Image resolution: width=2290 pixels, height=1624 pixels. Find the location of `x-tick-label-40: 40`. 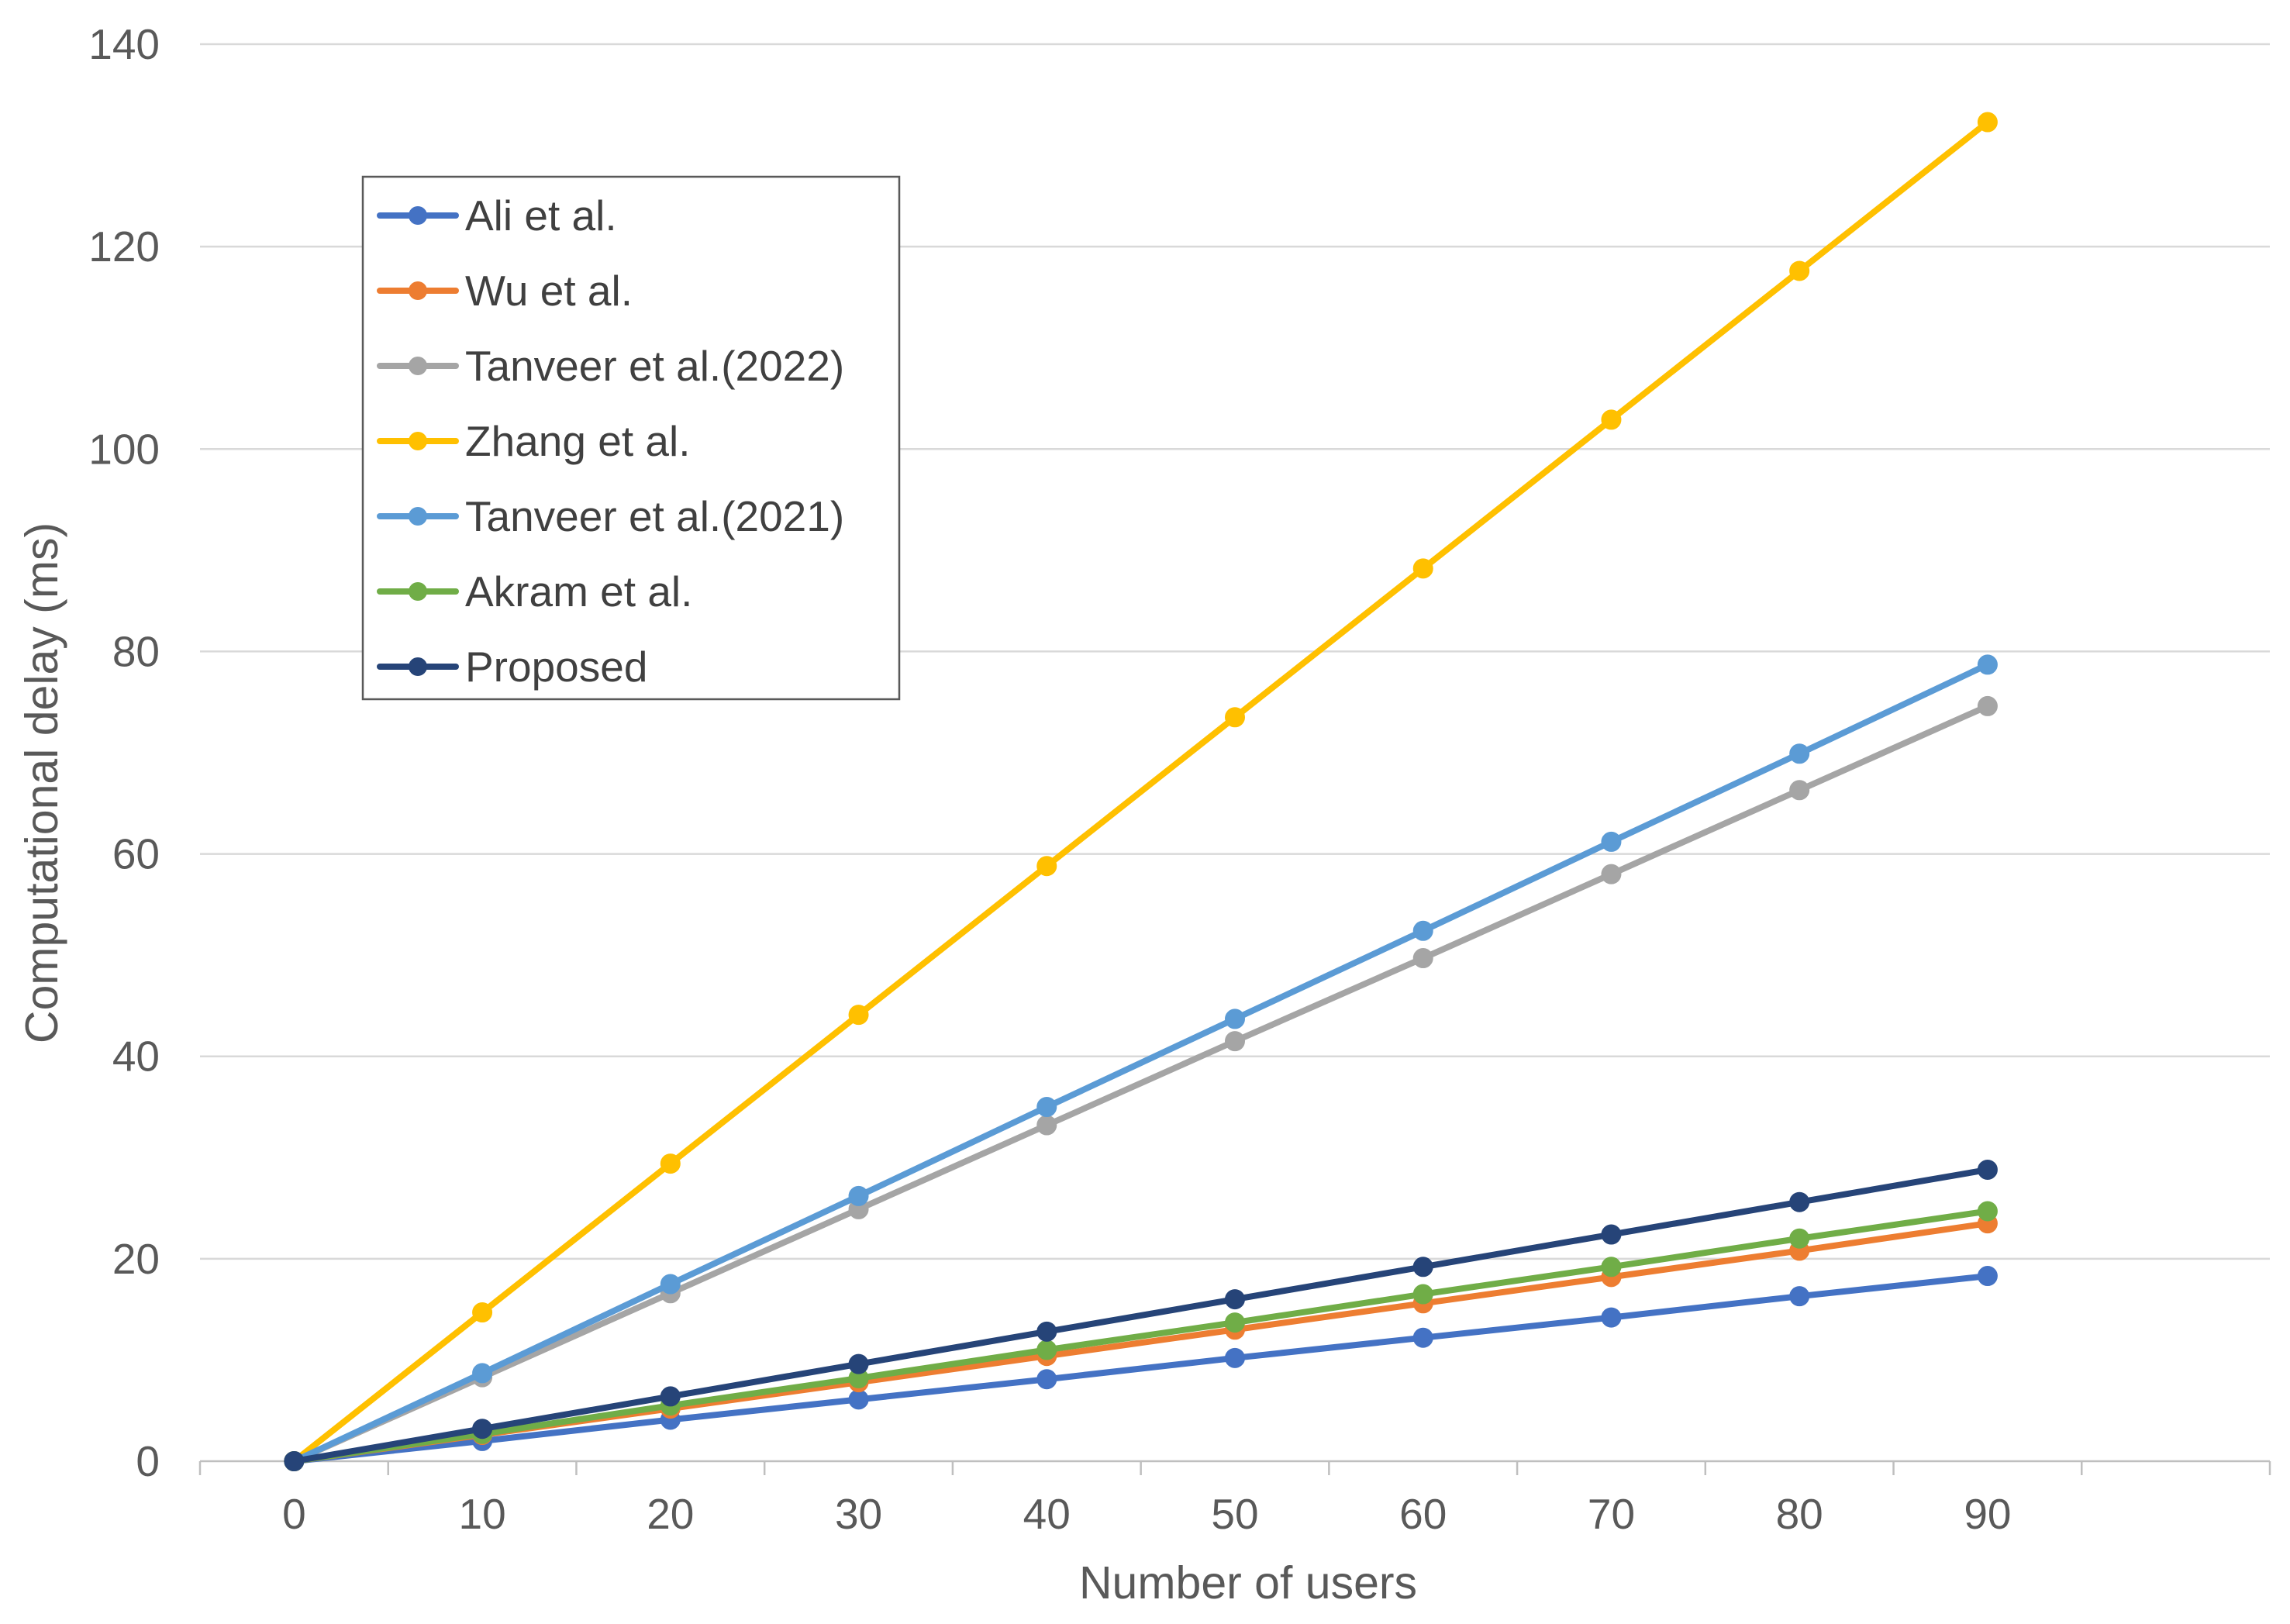

x-tick-label-40: 40 is located at coordinates (1047, 1514).